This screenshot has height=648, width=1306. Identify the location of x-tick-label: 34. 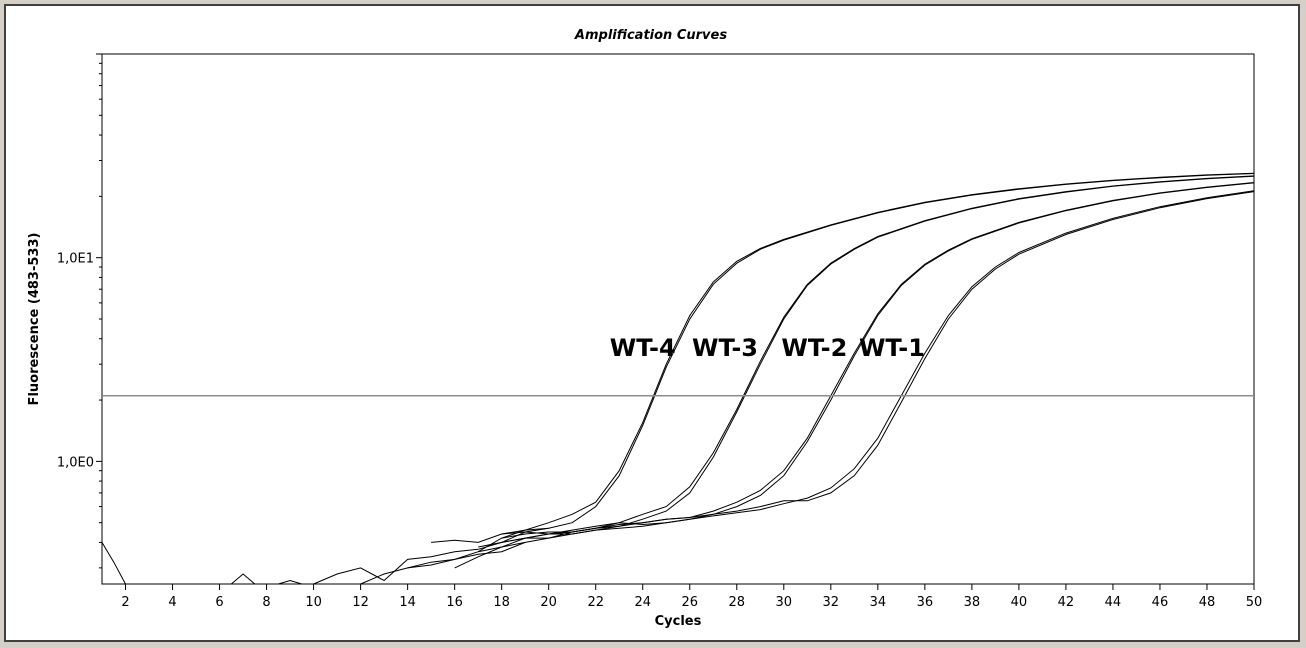
(878, 602).